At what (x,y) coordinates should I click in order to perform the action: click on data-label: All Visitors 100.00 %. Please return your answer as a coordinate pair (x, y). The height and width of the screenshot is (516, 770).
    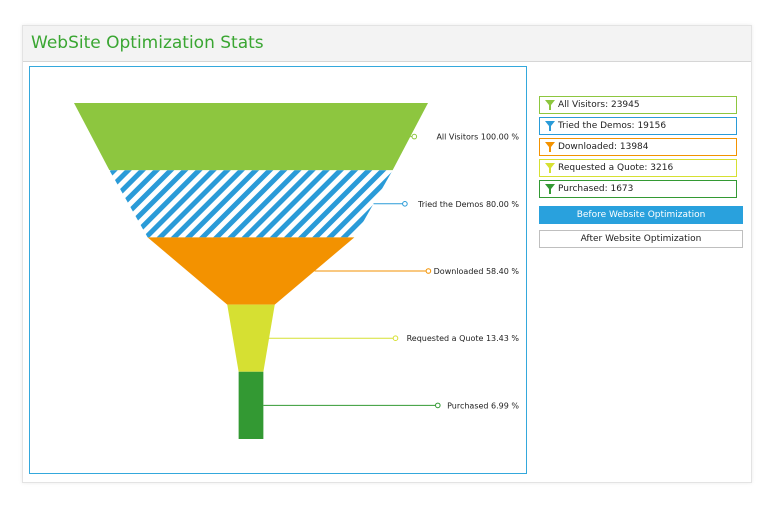
    Looking at the image, I should click on (477, 137).